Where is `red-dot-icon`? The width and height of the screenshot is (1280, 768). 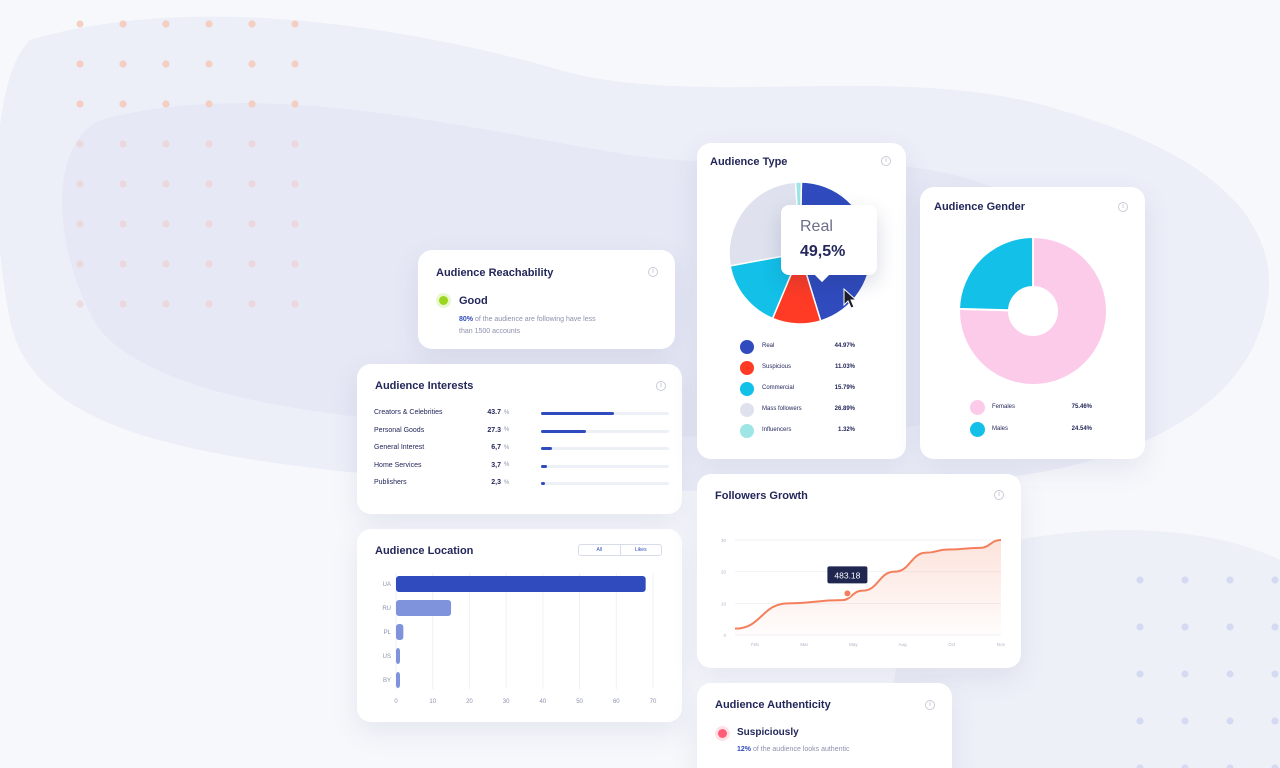 red-dot-icon is located at coordinates (722, 733).